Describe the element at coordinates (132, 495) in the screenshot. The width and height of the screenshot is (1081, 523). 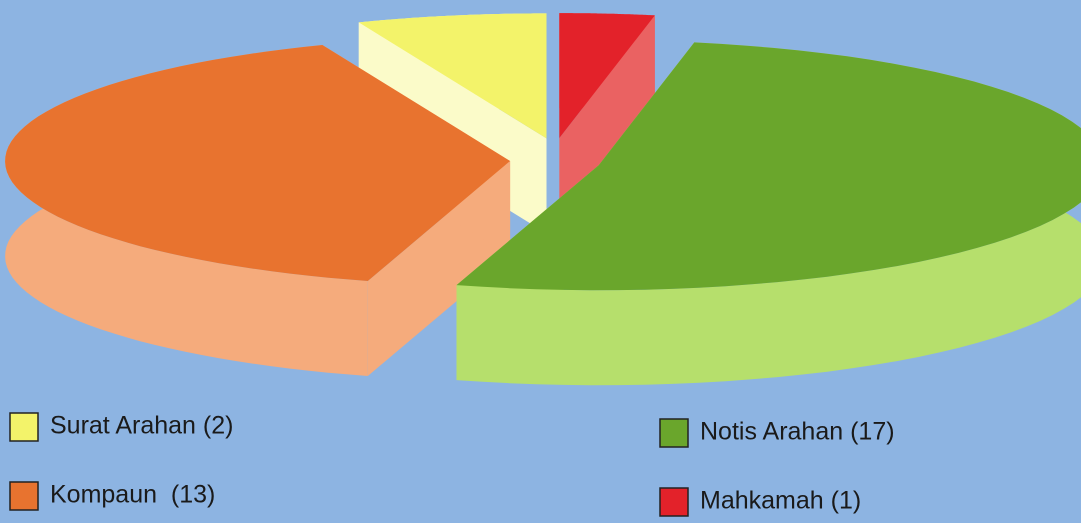
I see `legend-label: Kompaun (13)` at that location.